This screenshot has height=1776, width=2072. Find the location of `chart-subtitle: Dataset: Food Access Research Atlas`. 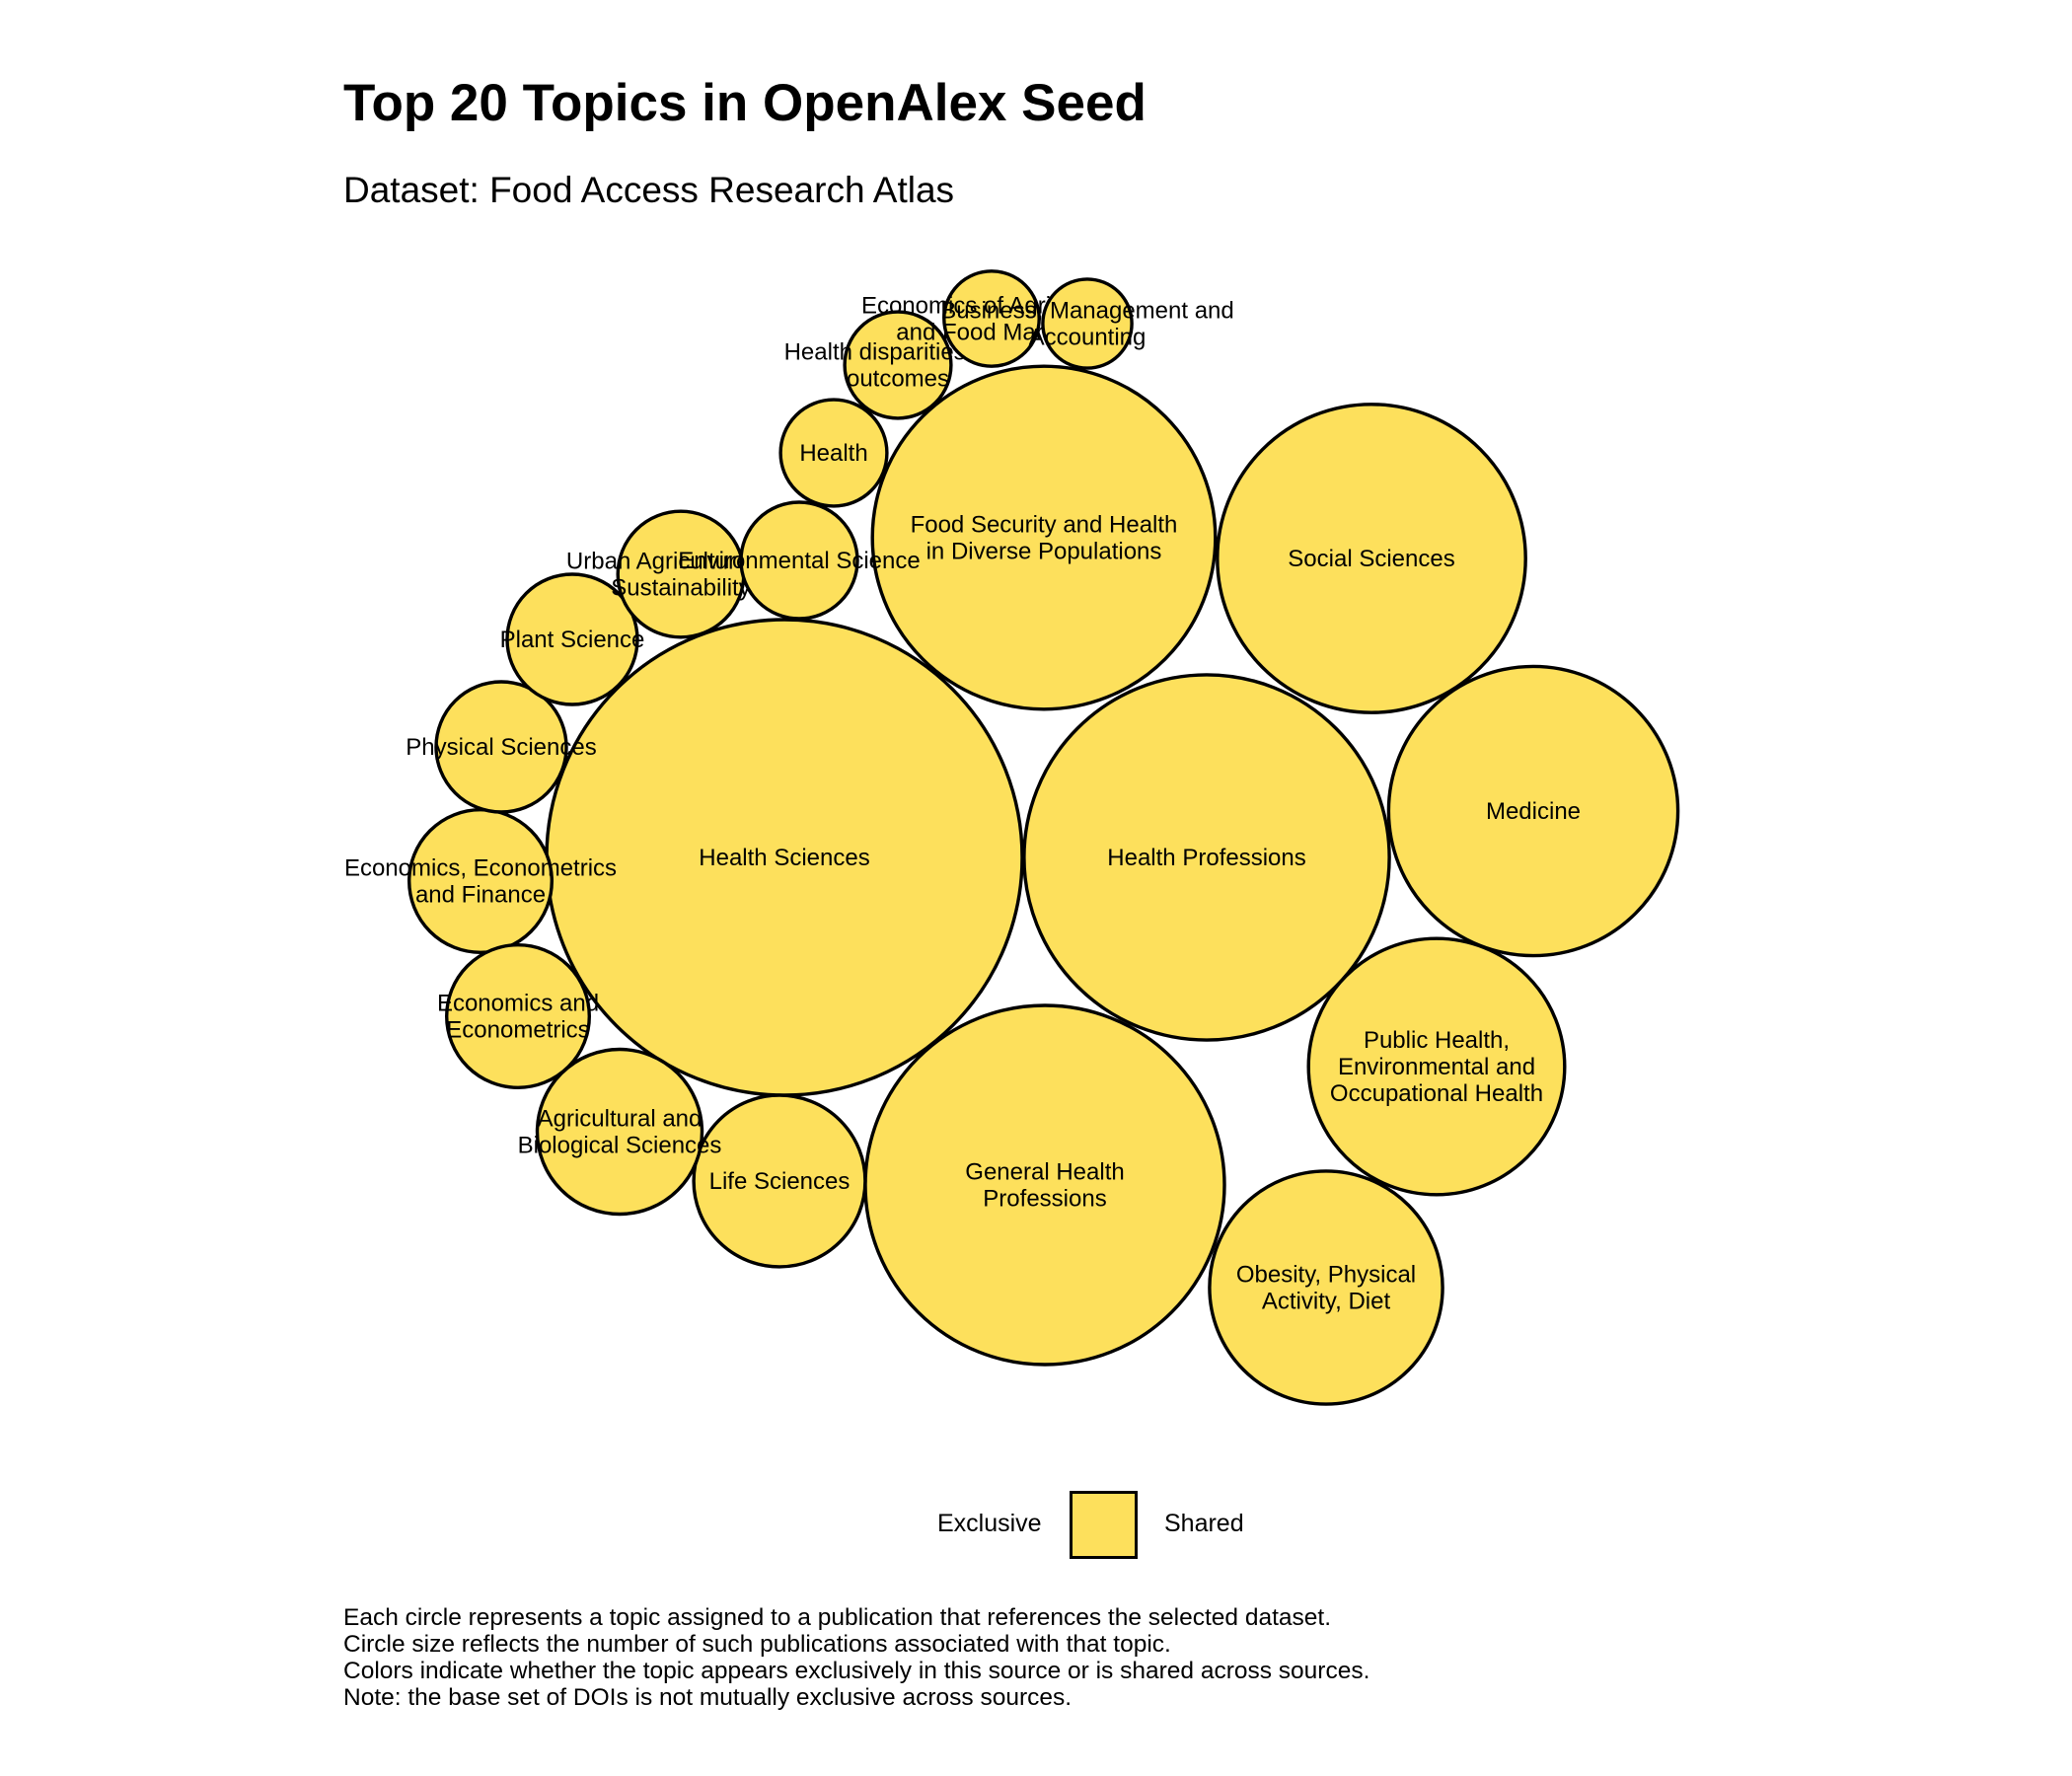

chart-subtitle: Dataset: Food Access Research Atlas is located at coordinates (649, 190).